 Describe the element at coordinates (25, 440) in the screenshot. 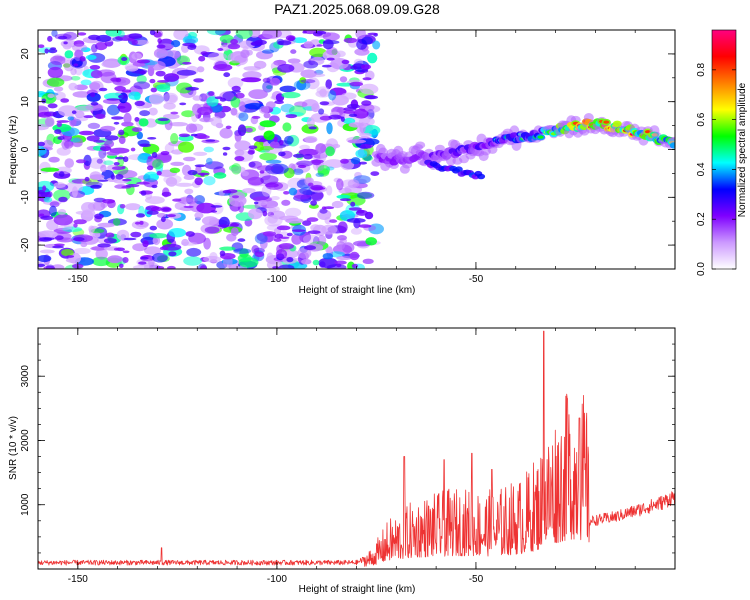

I see `tick-label: 2000` at that location.